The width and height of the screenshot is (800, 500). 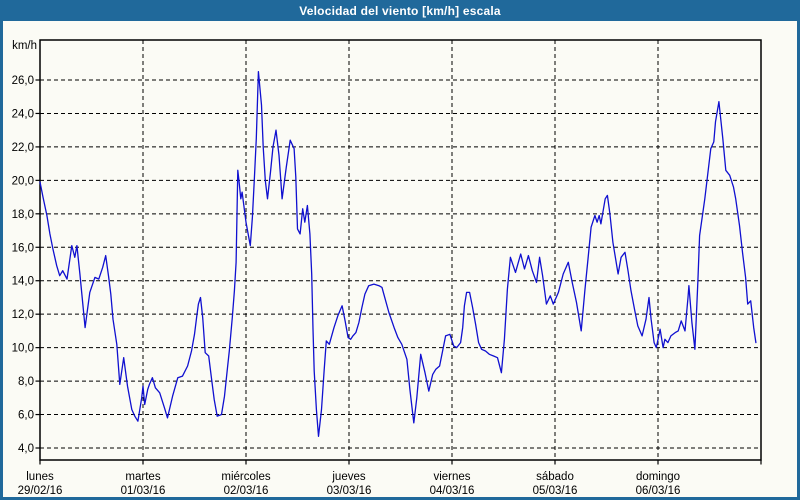 What do you see at coordinates (658, 477) in the screenshot?
I see `x-day-label: domingo` at bounding box center [658, 477].